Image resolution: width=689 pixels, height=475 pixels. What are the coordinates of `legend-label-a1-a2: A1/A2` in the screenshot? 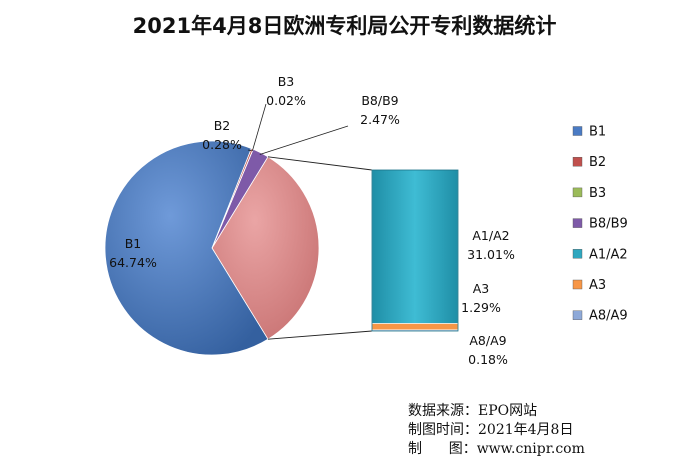 It's located at (608, 254).